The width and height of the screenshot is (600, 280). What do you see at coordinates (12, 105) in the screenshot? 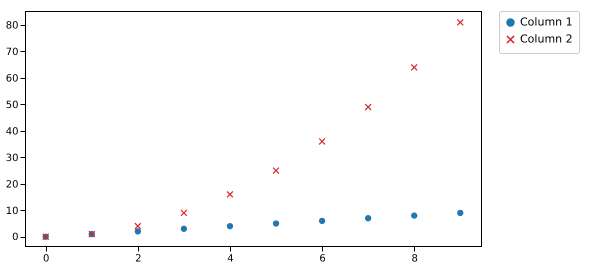
I see `y-tick-label: 50` at bounding box center [12, 105].